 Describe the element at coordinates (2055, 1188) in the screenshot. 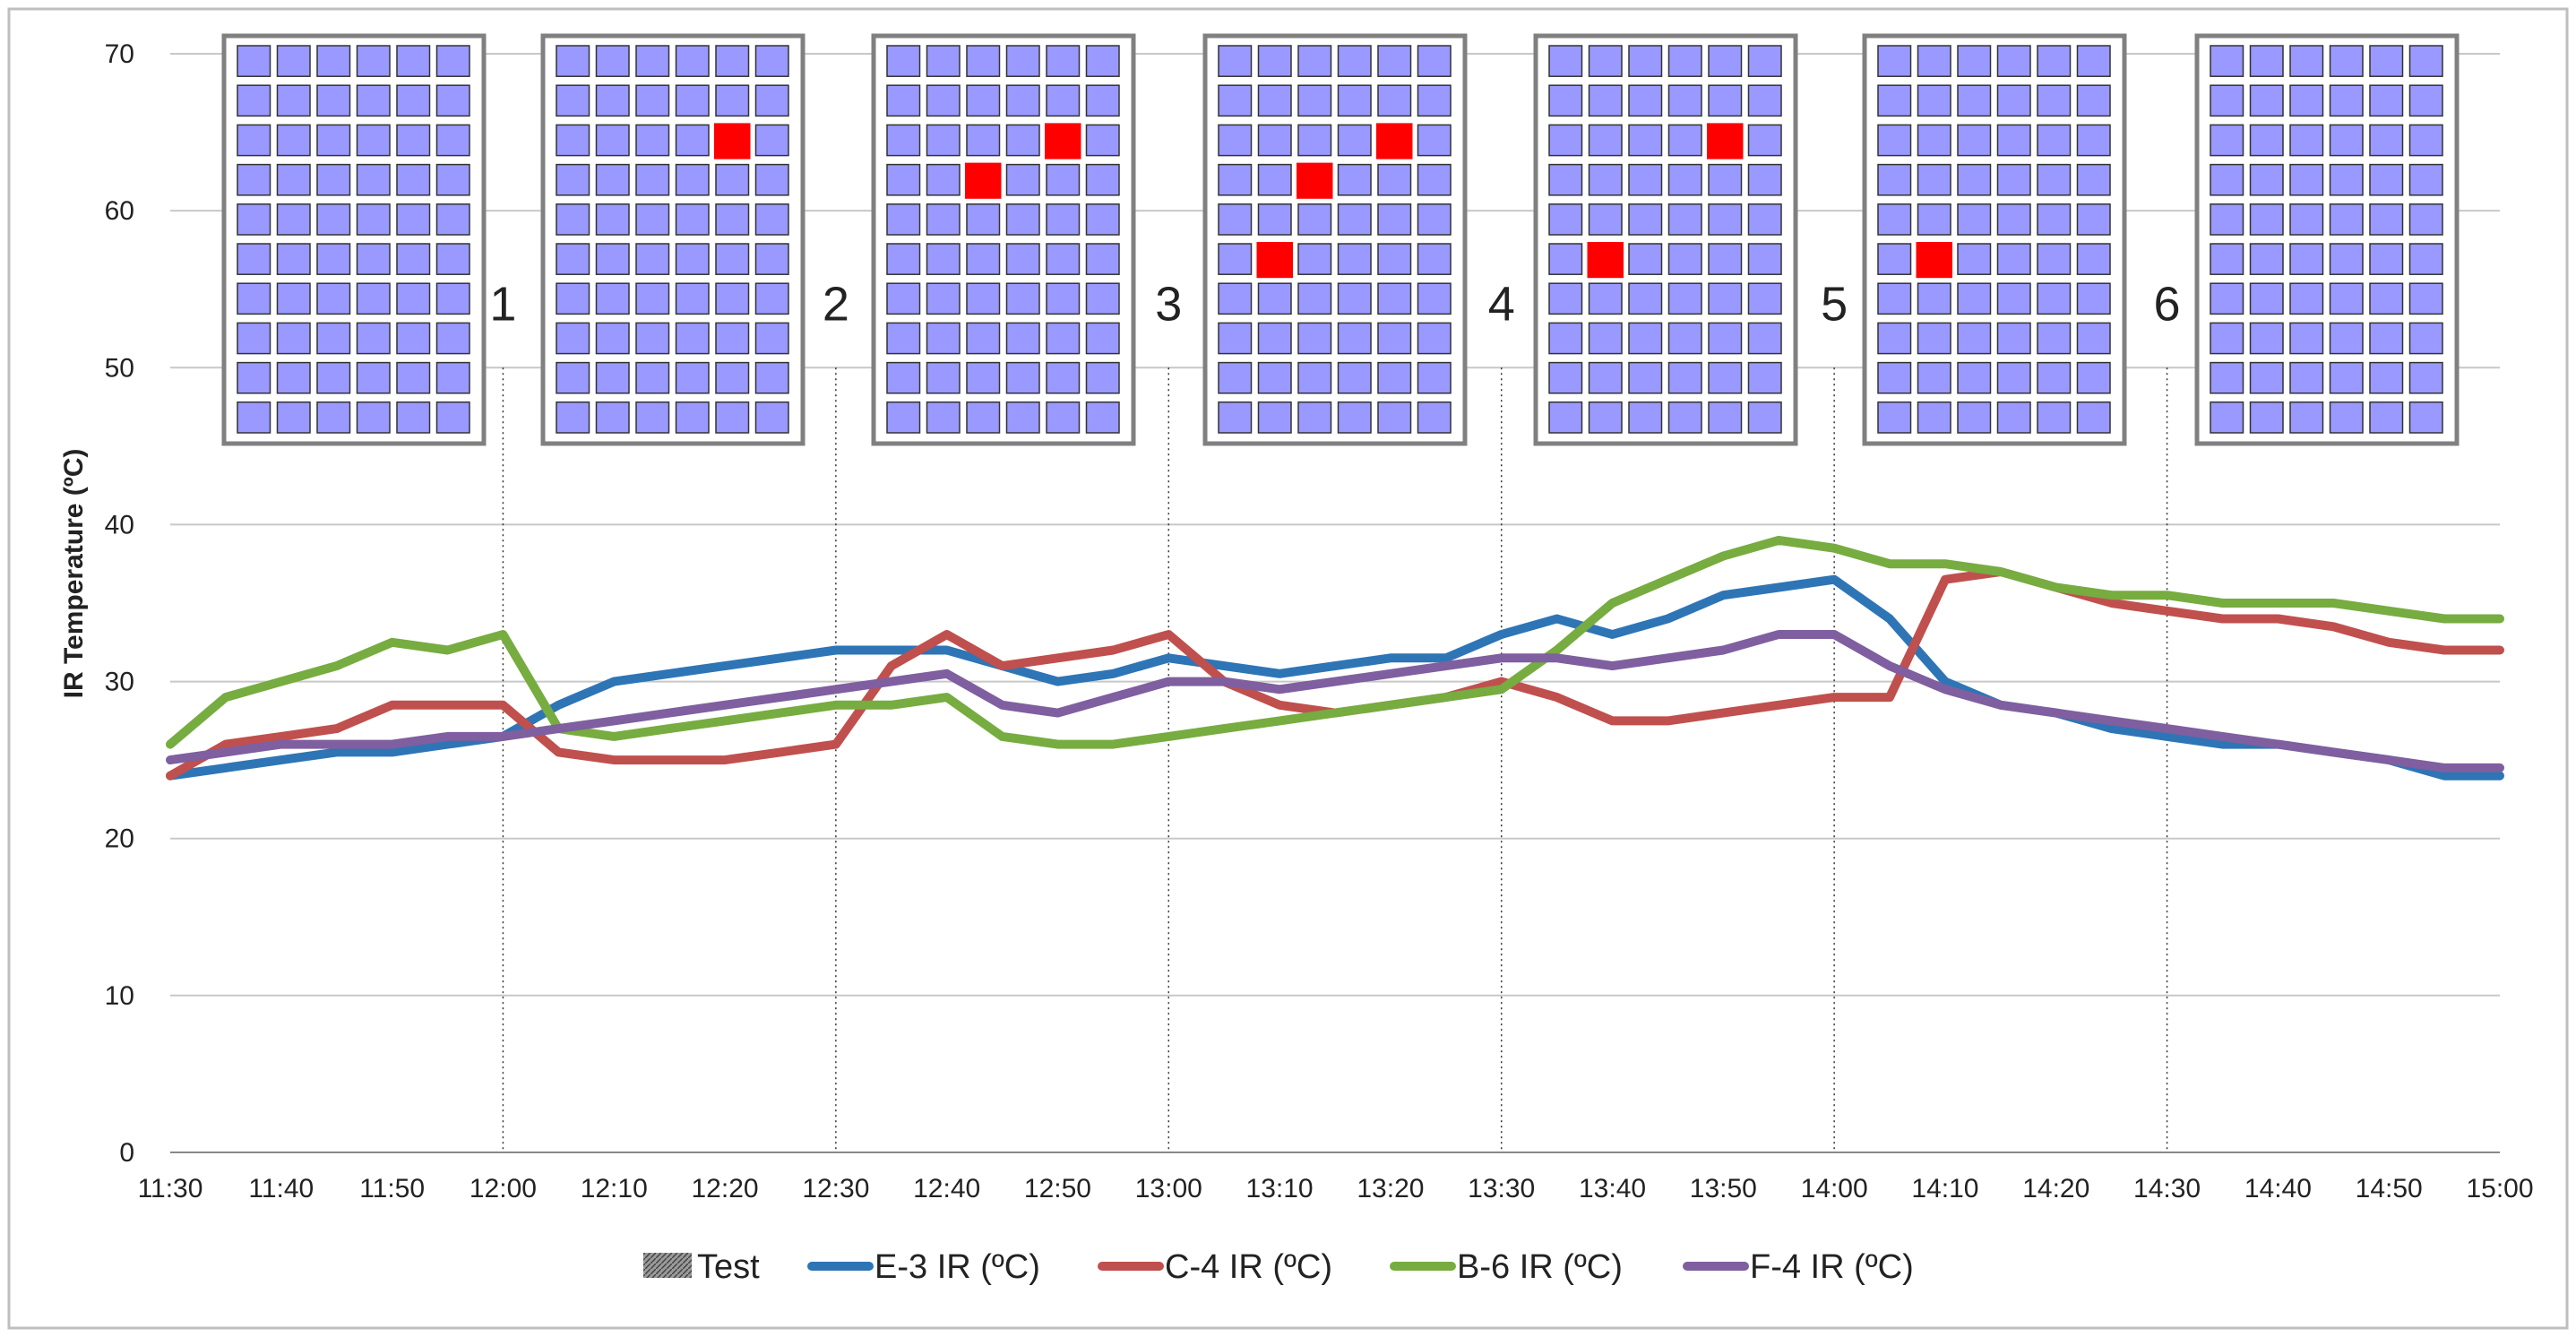

I see `x-tick-label: 14:20` at that location.